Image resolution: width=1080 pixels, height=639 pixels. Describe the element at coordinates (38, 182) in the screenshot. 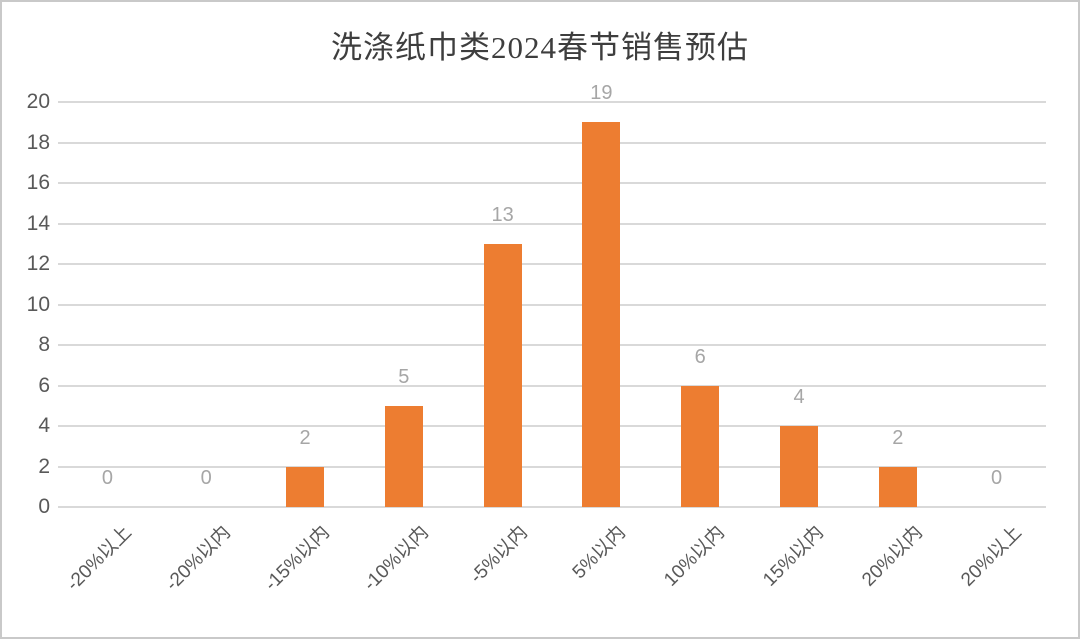

I see `y-axis-tick-label: 16` at that location.